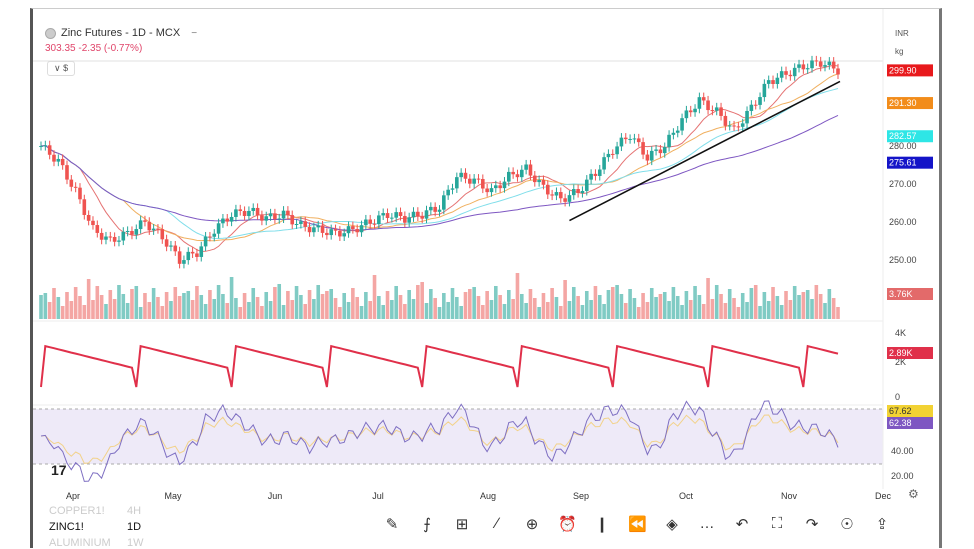  Describe the element at coordinates (742, 524) in the screenshot. I see `undo-icon: ↶` at that location.